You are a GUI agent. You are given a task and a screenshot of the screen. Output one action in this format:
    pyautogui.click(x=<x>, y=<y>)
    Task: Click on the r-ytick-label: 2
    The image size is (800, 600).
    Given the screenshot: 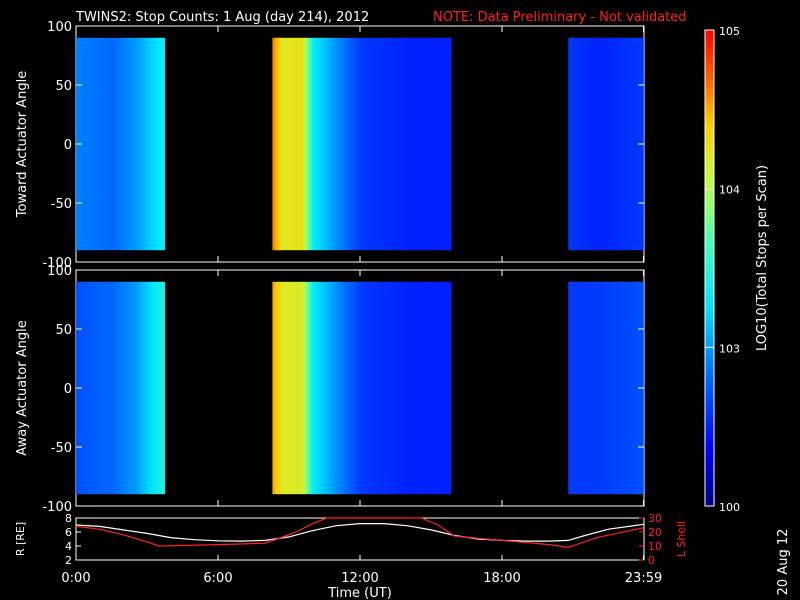 What is the action you would take?
    pyautogui.click(x=68, y=560)
    